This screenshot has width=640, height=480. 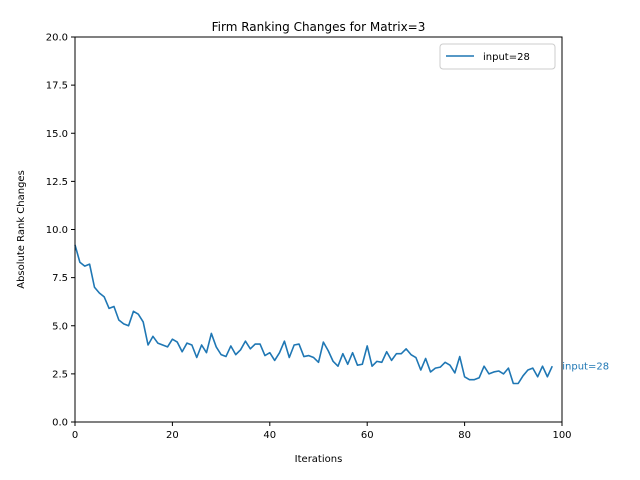 What do you see at coordinates (57, 182) in the screenshot?
I see `y-tick-label: 12.5` at bounding box center [57, 182].